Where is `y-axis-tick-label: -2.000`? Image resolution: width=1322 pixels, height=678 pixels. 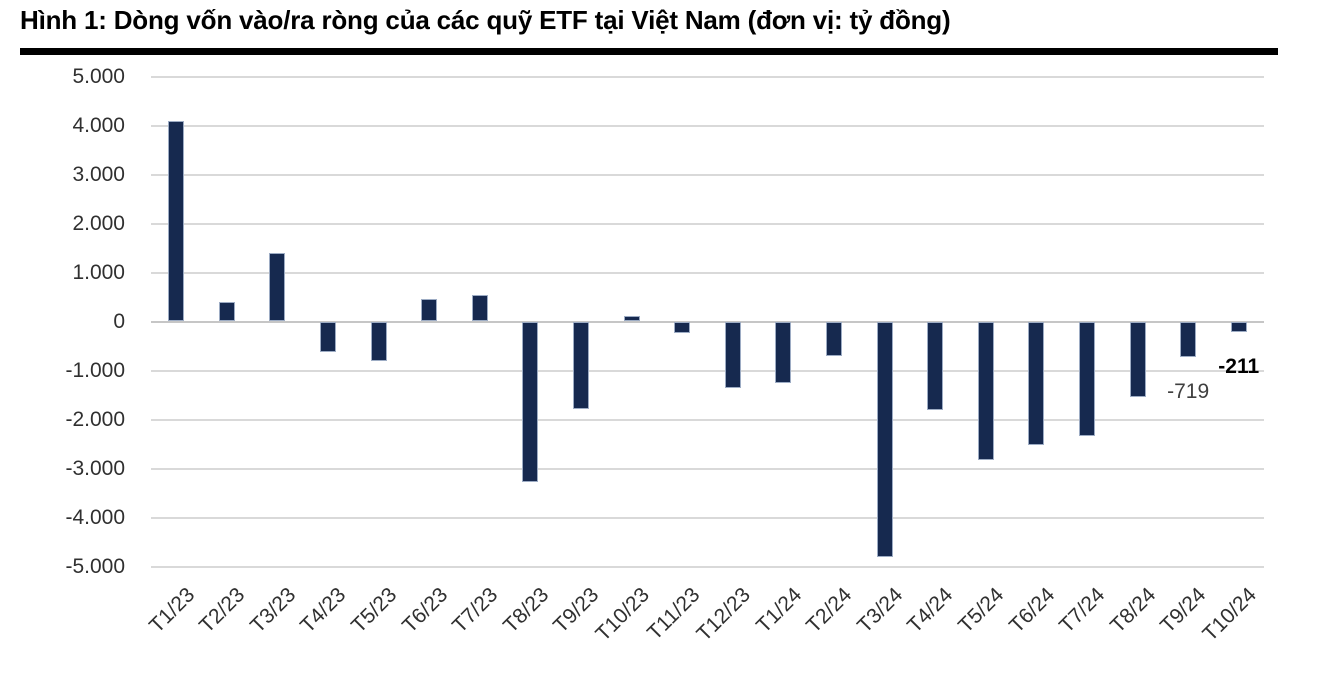
y-axis-tick-label: -2.000 is located at coordinates (95, 419).